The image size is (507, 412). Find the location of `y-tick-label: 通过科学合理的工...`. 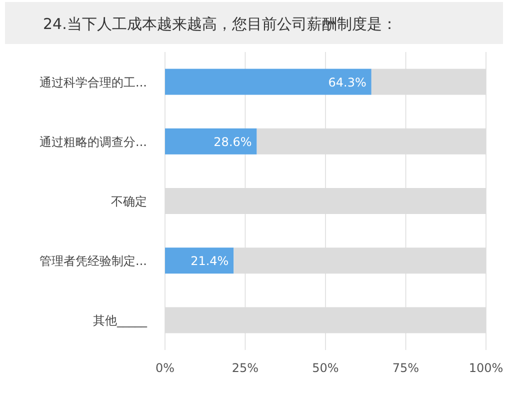

y-tick-label: 通过科学合理的工... is located at coordinates (93, 82).